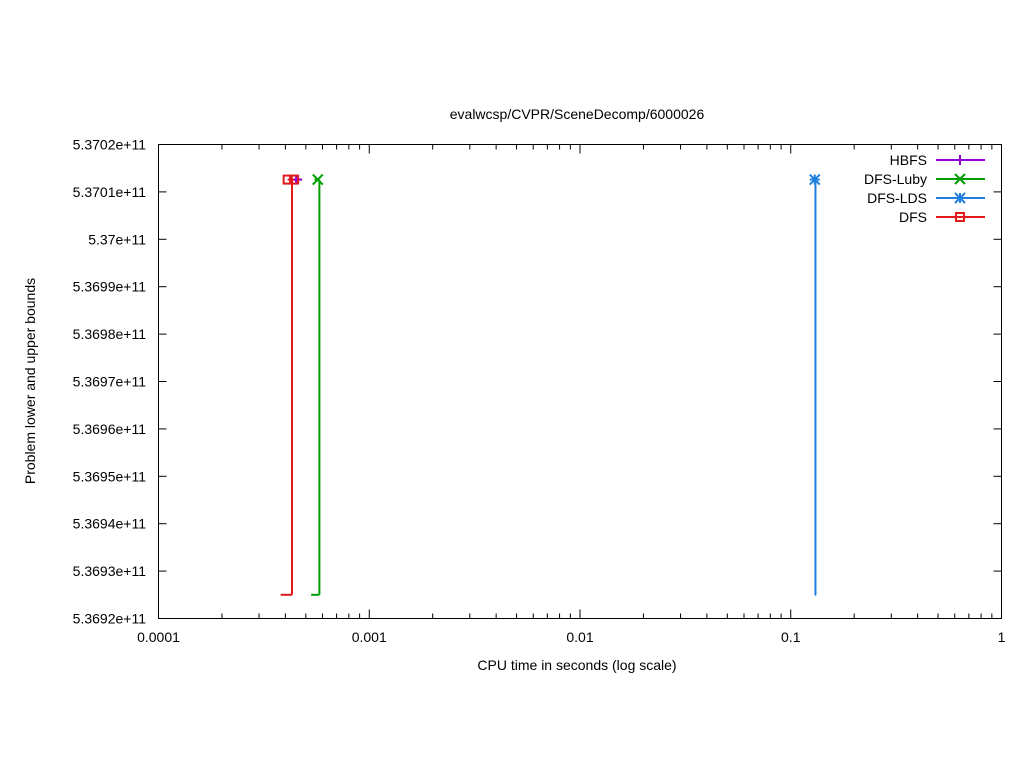  Describe the element at coordinates (110, 571) in the screenshot. I see `y-tick-label: 5.3693e+11` at that location.